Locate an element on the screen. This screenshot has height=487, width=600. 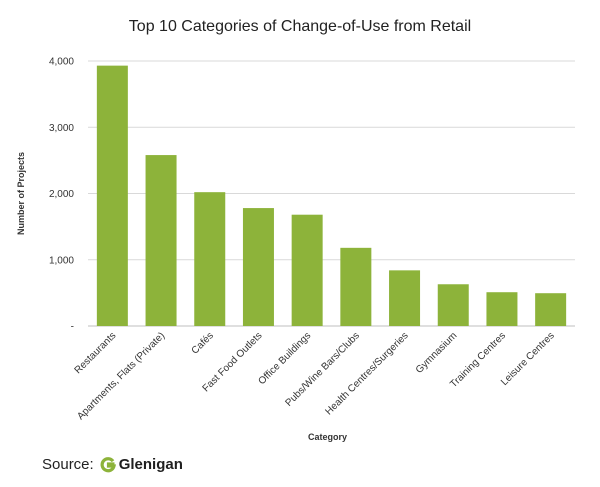
y-tick-label: 4,000 is located at coordinates (61, 62).